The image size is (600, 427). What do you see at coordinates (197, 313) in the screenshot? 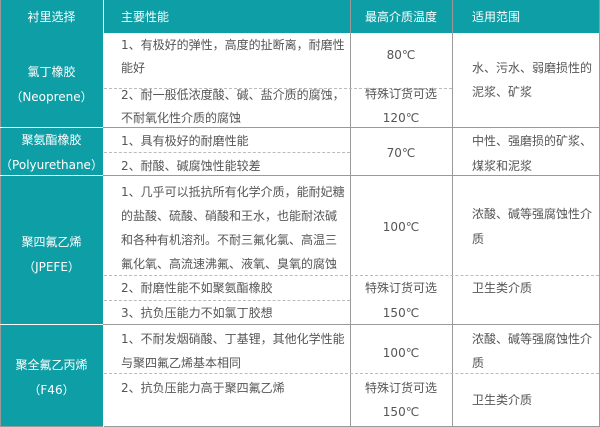
I see `property-text: 3、抗负压能力不如氯丁胶想` at bounding box center [197, 313].